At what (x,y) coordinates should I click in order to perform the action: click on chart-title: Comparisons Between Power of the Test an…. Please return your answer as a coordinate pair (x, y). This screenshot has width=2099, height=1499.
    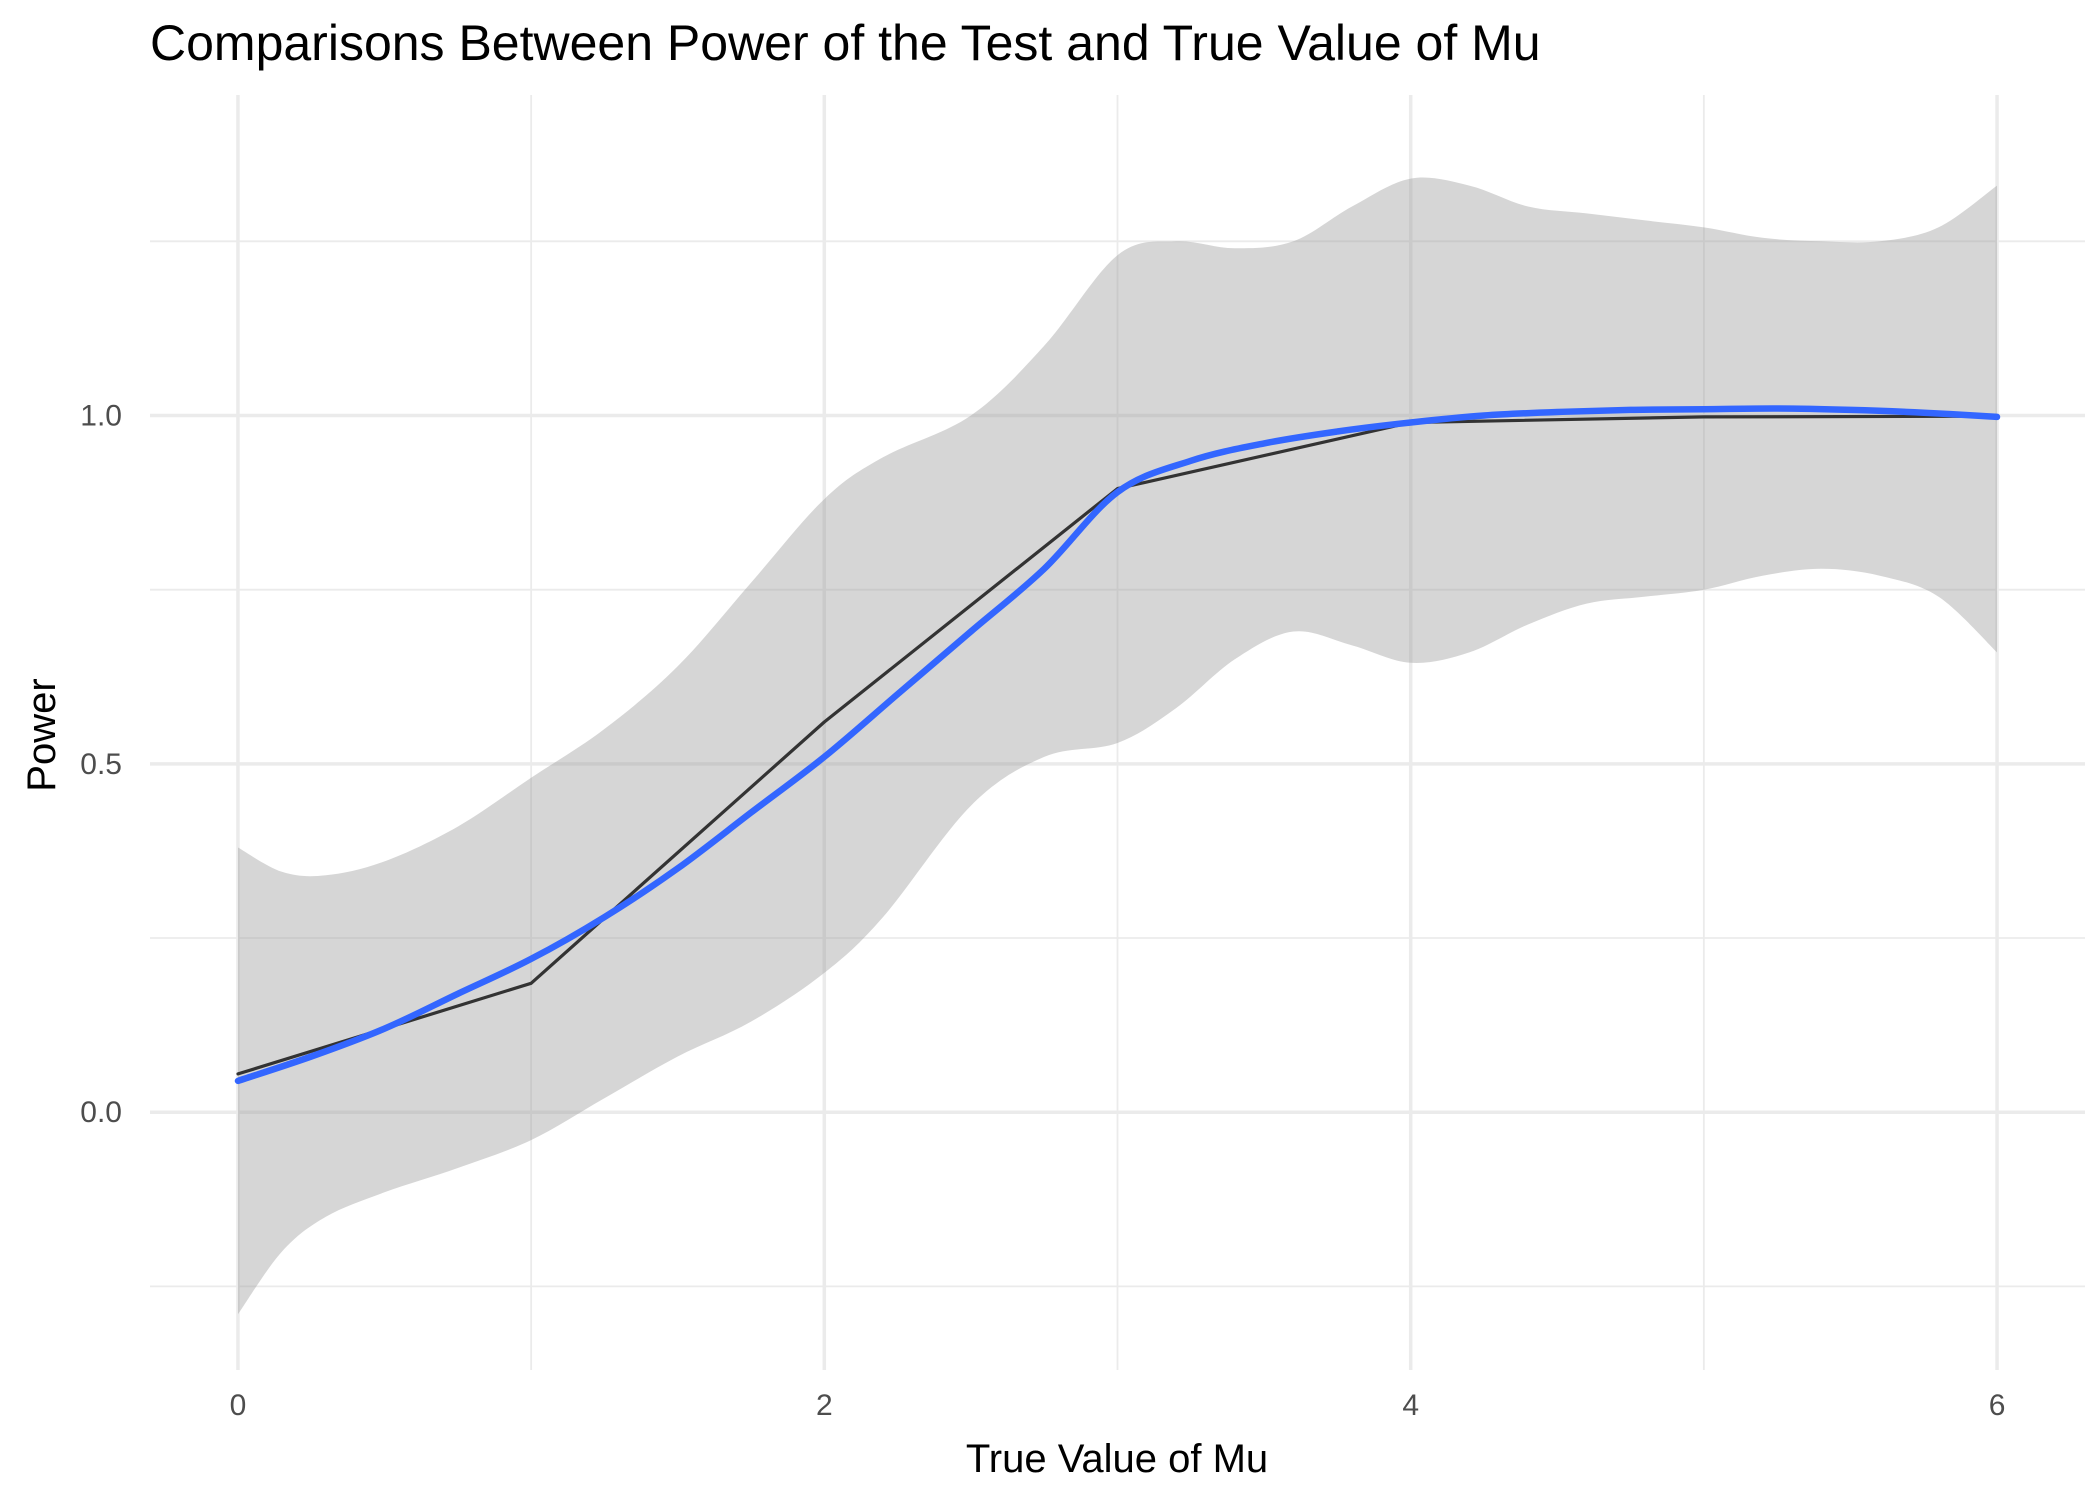
    Looking at the image, I should click on (845, 43).